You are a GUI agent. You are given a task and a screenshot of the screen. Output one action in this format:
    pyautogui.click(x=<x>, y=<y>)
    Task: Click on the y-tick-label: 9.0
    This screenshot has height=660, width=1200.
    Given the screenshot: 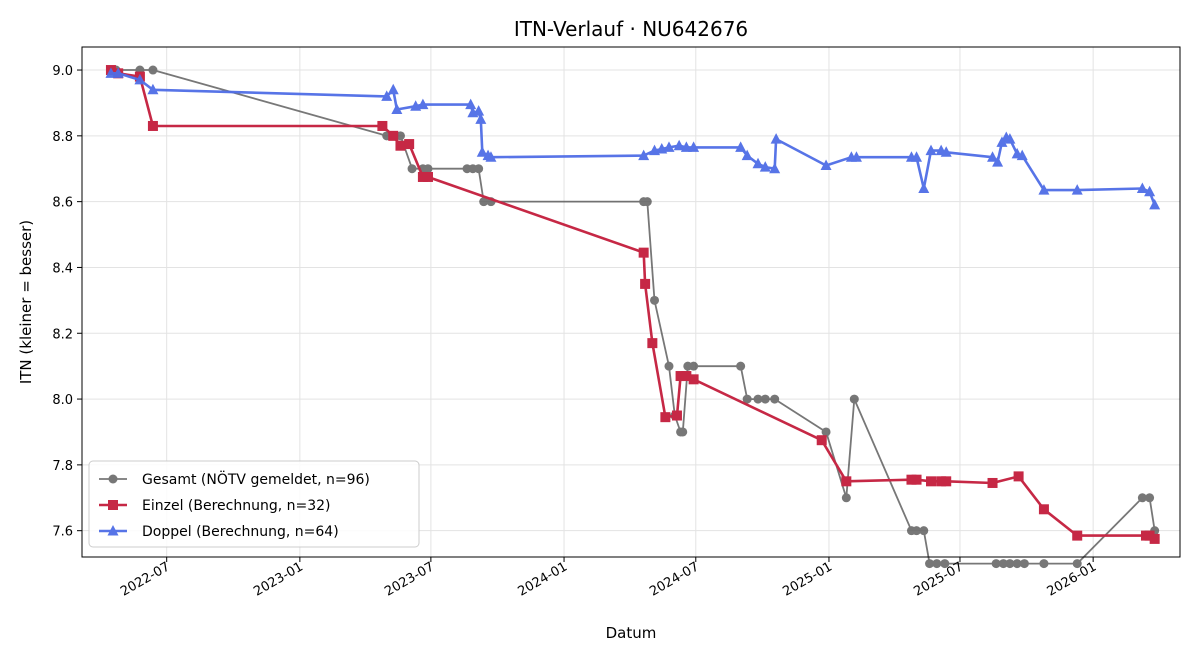 What is the action you would take?
    pyautogui.click(x=62, y=71)
    